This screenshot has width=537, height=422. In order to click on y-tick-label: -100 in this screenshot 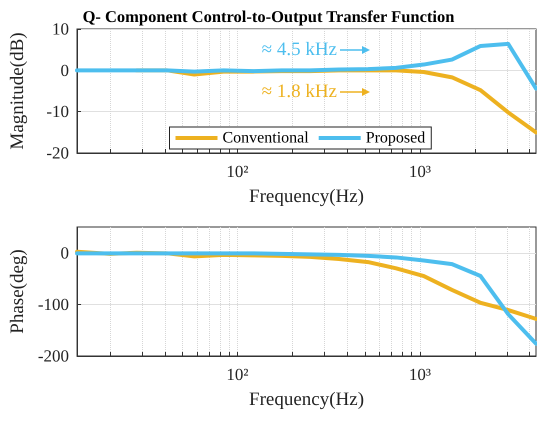, I will do `click(54, 304)`.